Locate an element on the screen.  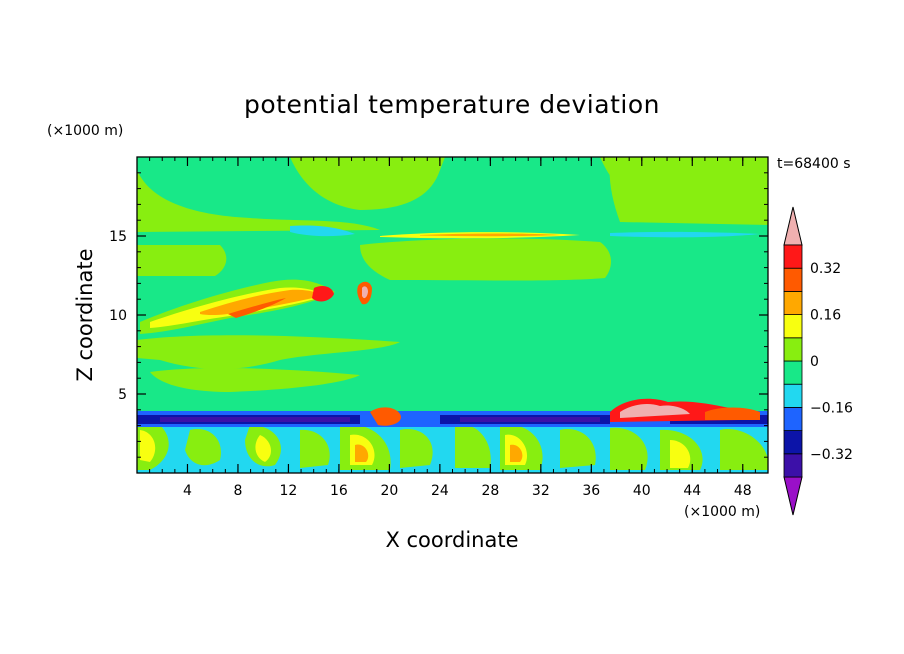
warm-filament-orange is located at coordinates (261, 302).